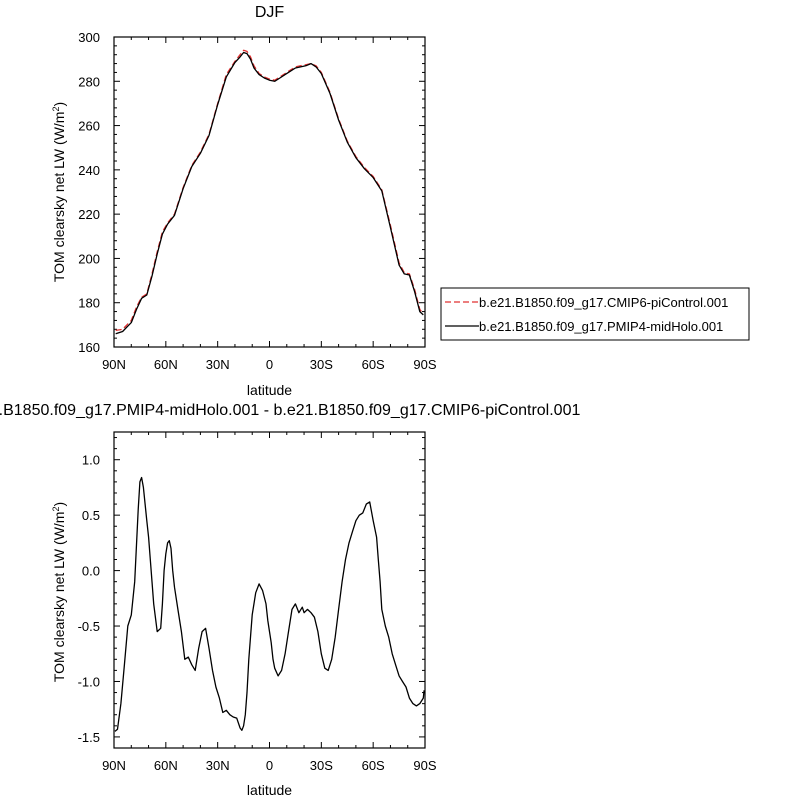 The image size is (800, 800). Describe the element at coordinates (89, 81) in the screenshot. I see `top-y-tick-label: 280` at that location.